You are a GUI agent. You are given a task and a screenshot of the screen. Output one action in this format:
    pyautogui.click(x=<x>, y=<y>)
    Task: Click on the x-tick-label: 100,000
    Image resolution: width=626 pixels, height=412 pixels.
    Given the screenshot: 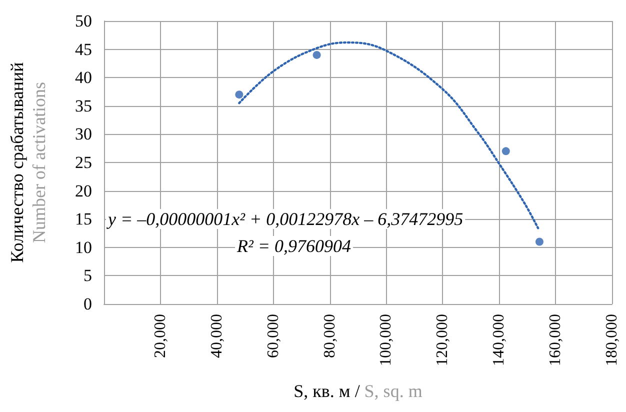 What is the action you would take?
    pyautogui.click(x=386, y=340)
    